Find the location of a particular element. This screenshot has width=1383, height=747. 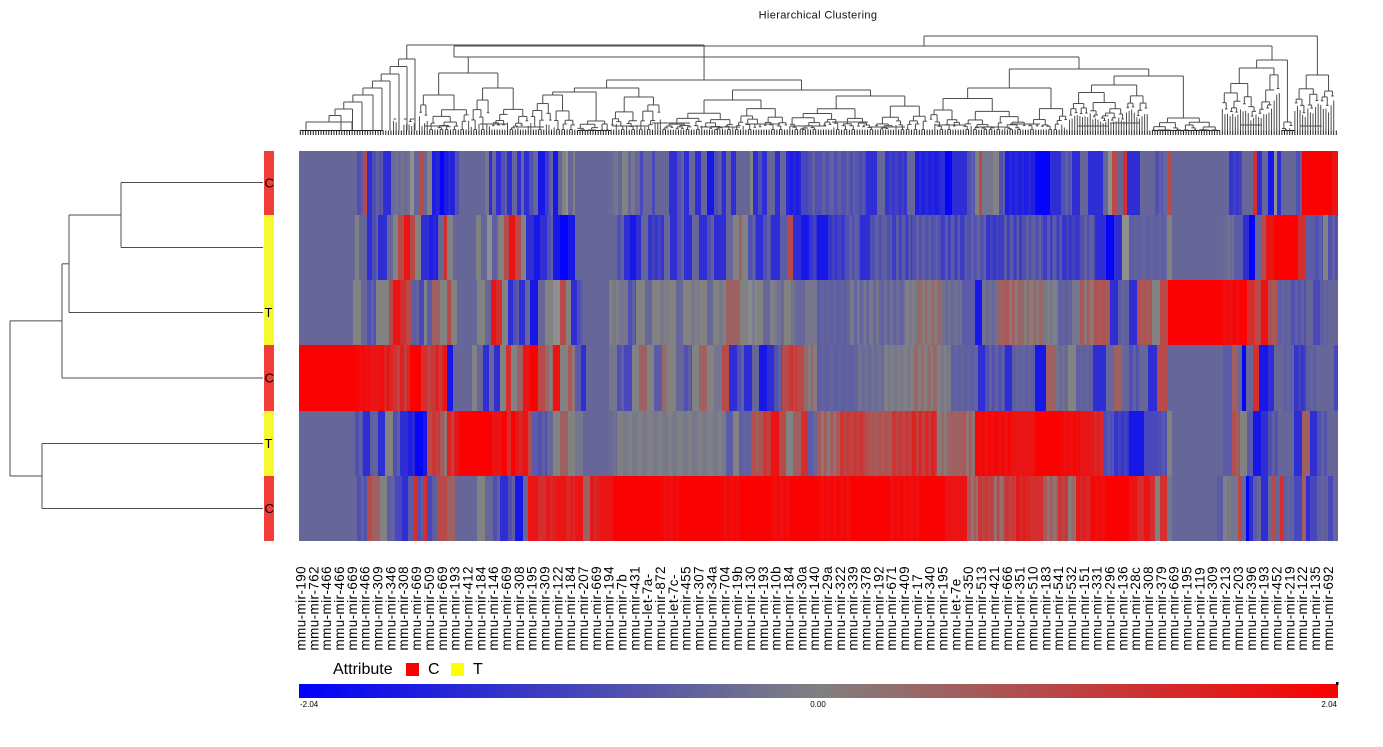

svg-text: mmu-mir-322 is located at coordinates (840, 608).